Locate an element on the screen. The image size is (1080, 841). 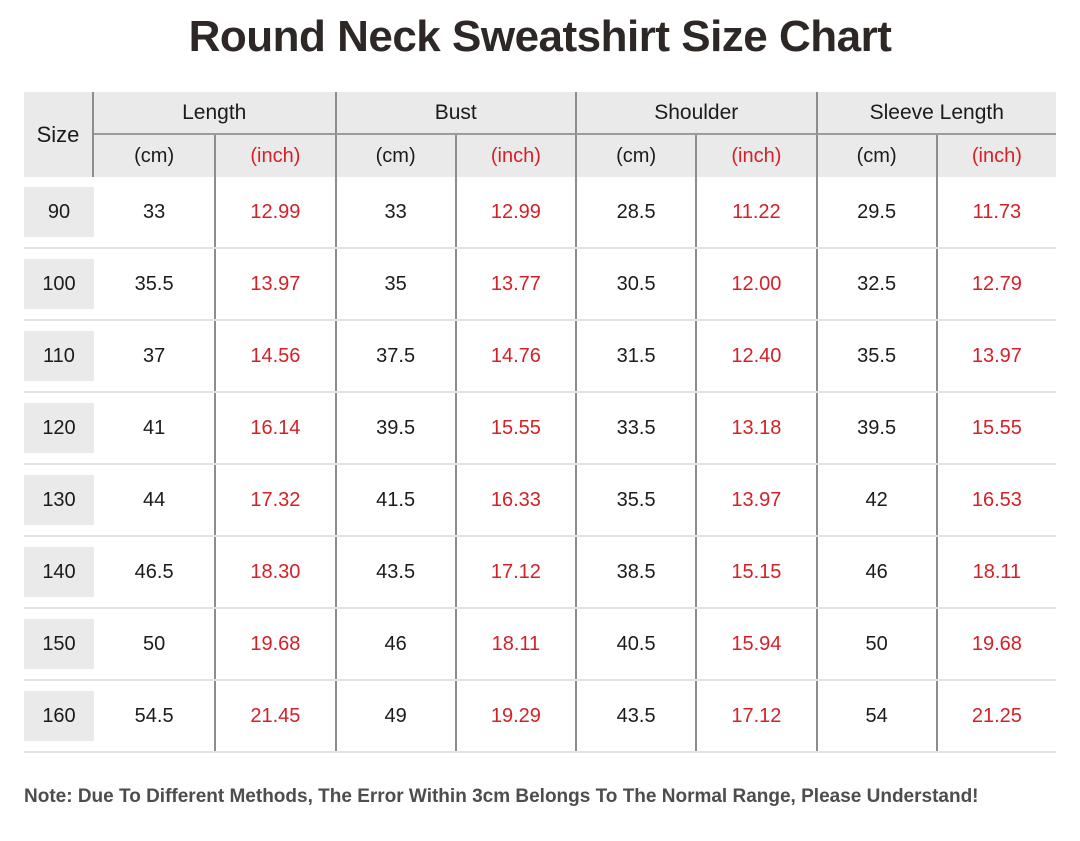
cm-value-cell: 37.5 is located at coordinates (394, 356).